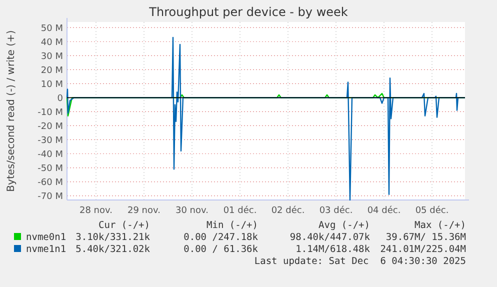 Image resolution: width=497 pixels, height=287 pixels. I want to click on x-tick-label: 01 déc., so click(240, 210).